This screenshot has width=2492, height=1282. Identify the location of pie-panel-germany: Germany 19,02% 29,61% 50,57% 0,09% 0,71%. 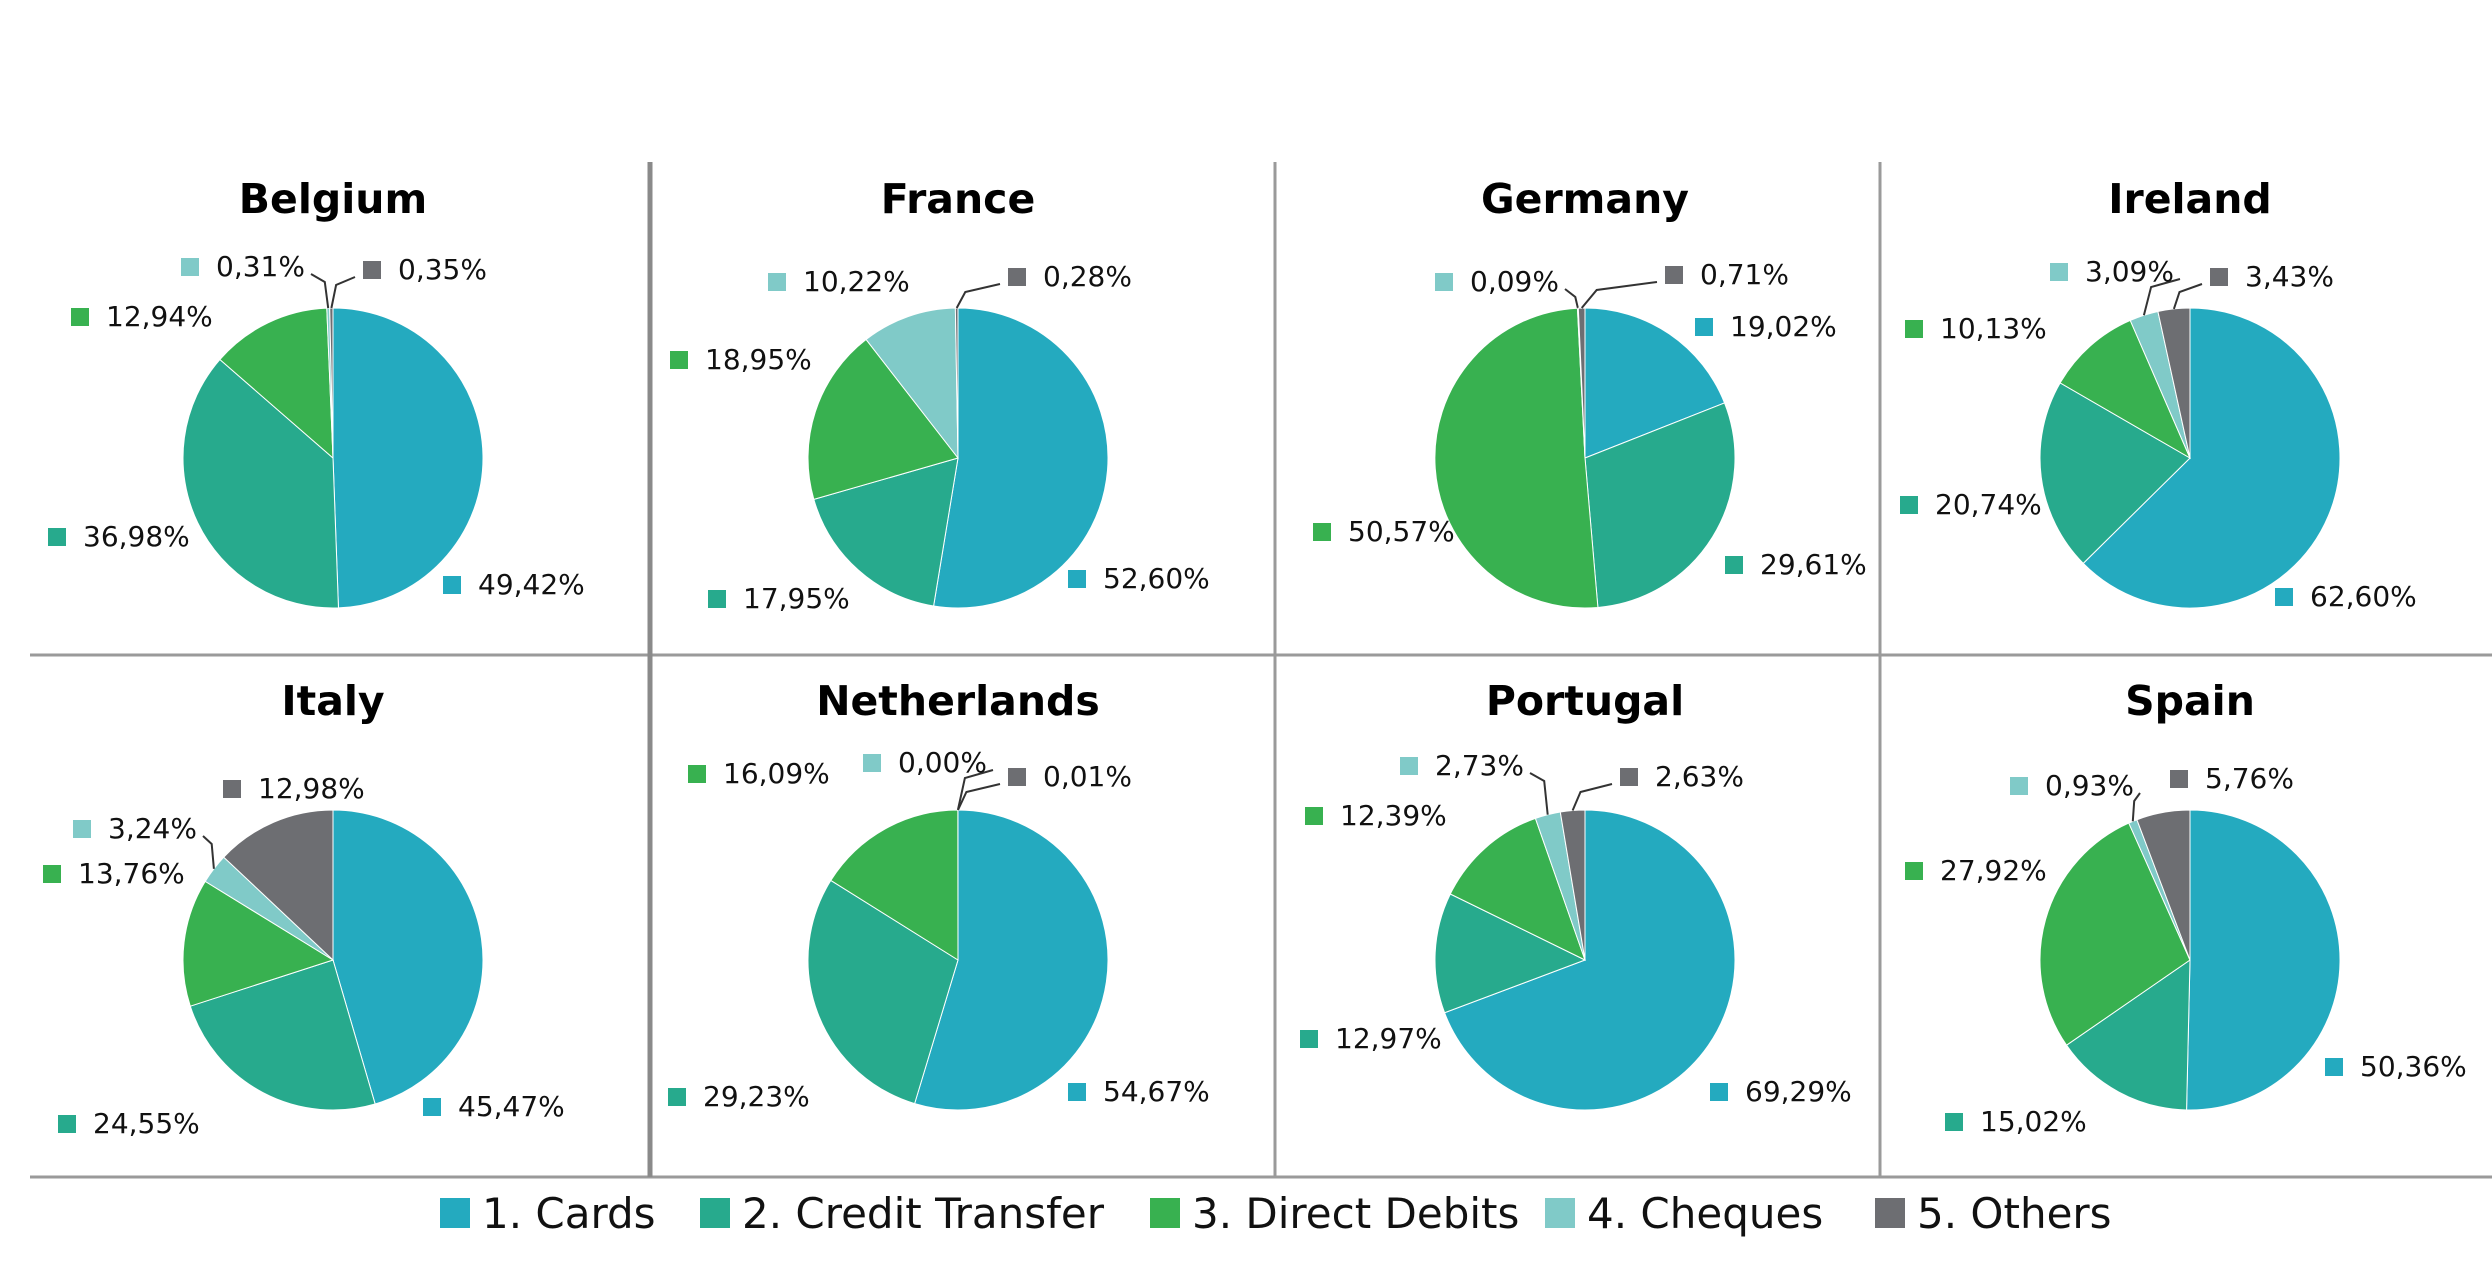
(1590, 392).